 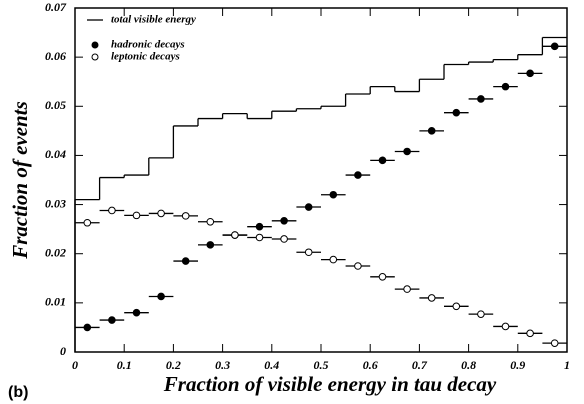 I want to click on x-tick-label: 0, so click(x=75, y=365).